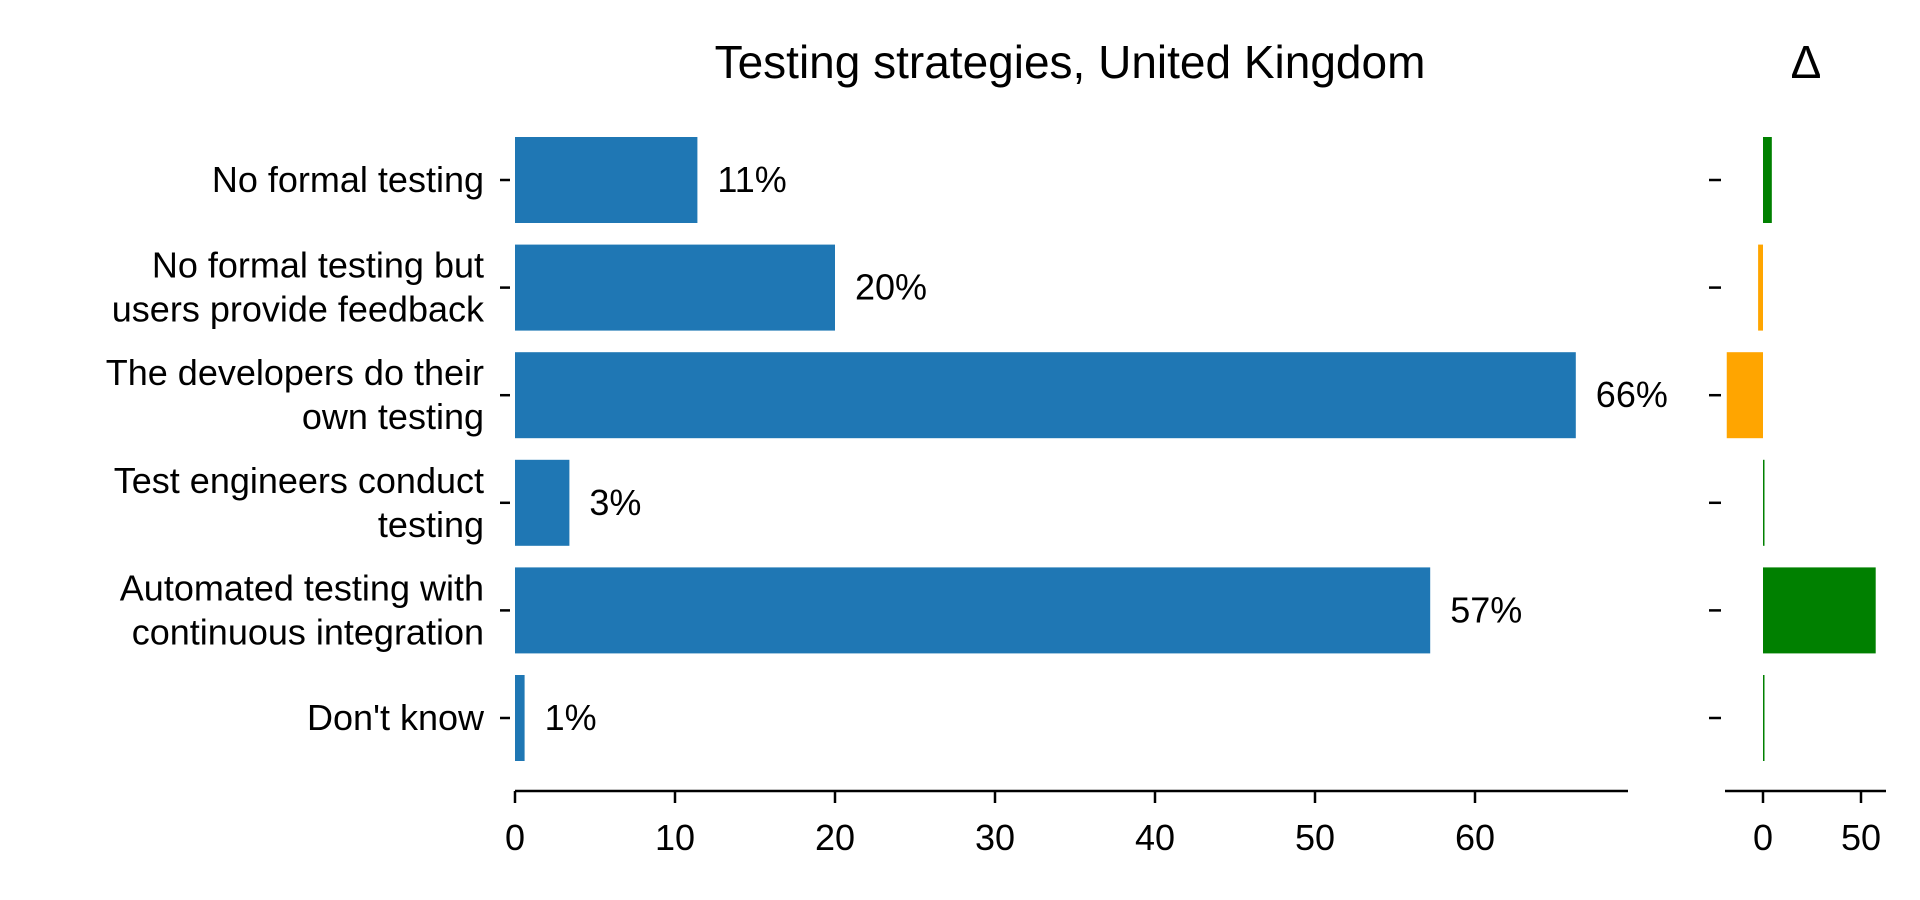 The width and height of the screenshot is (1920, 900). Describe the element at coordinates (751, 179) in the screenshot. I see `bar-value-label: 11%` at that location.